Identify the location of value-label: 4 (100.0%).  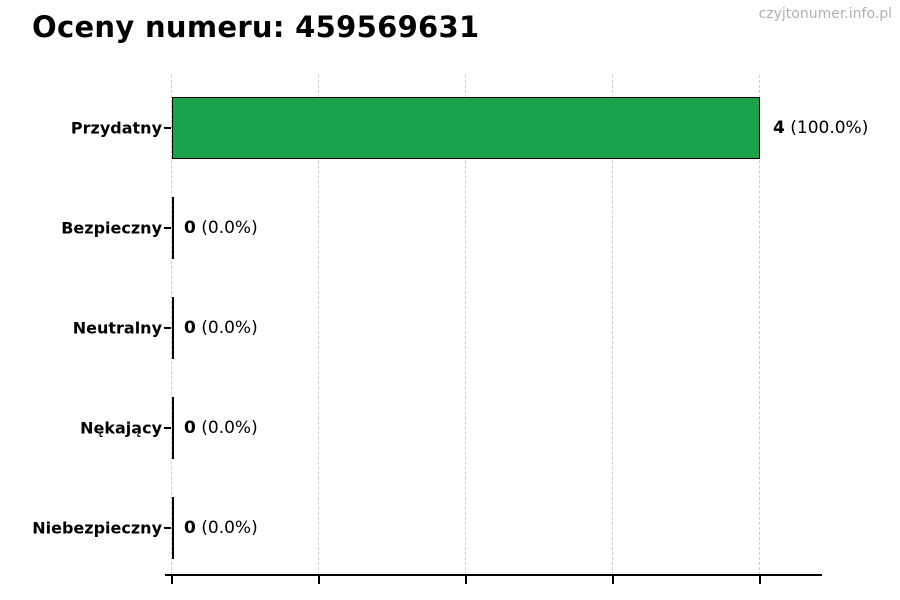
(820, 128).